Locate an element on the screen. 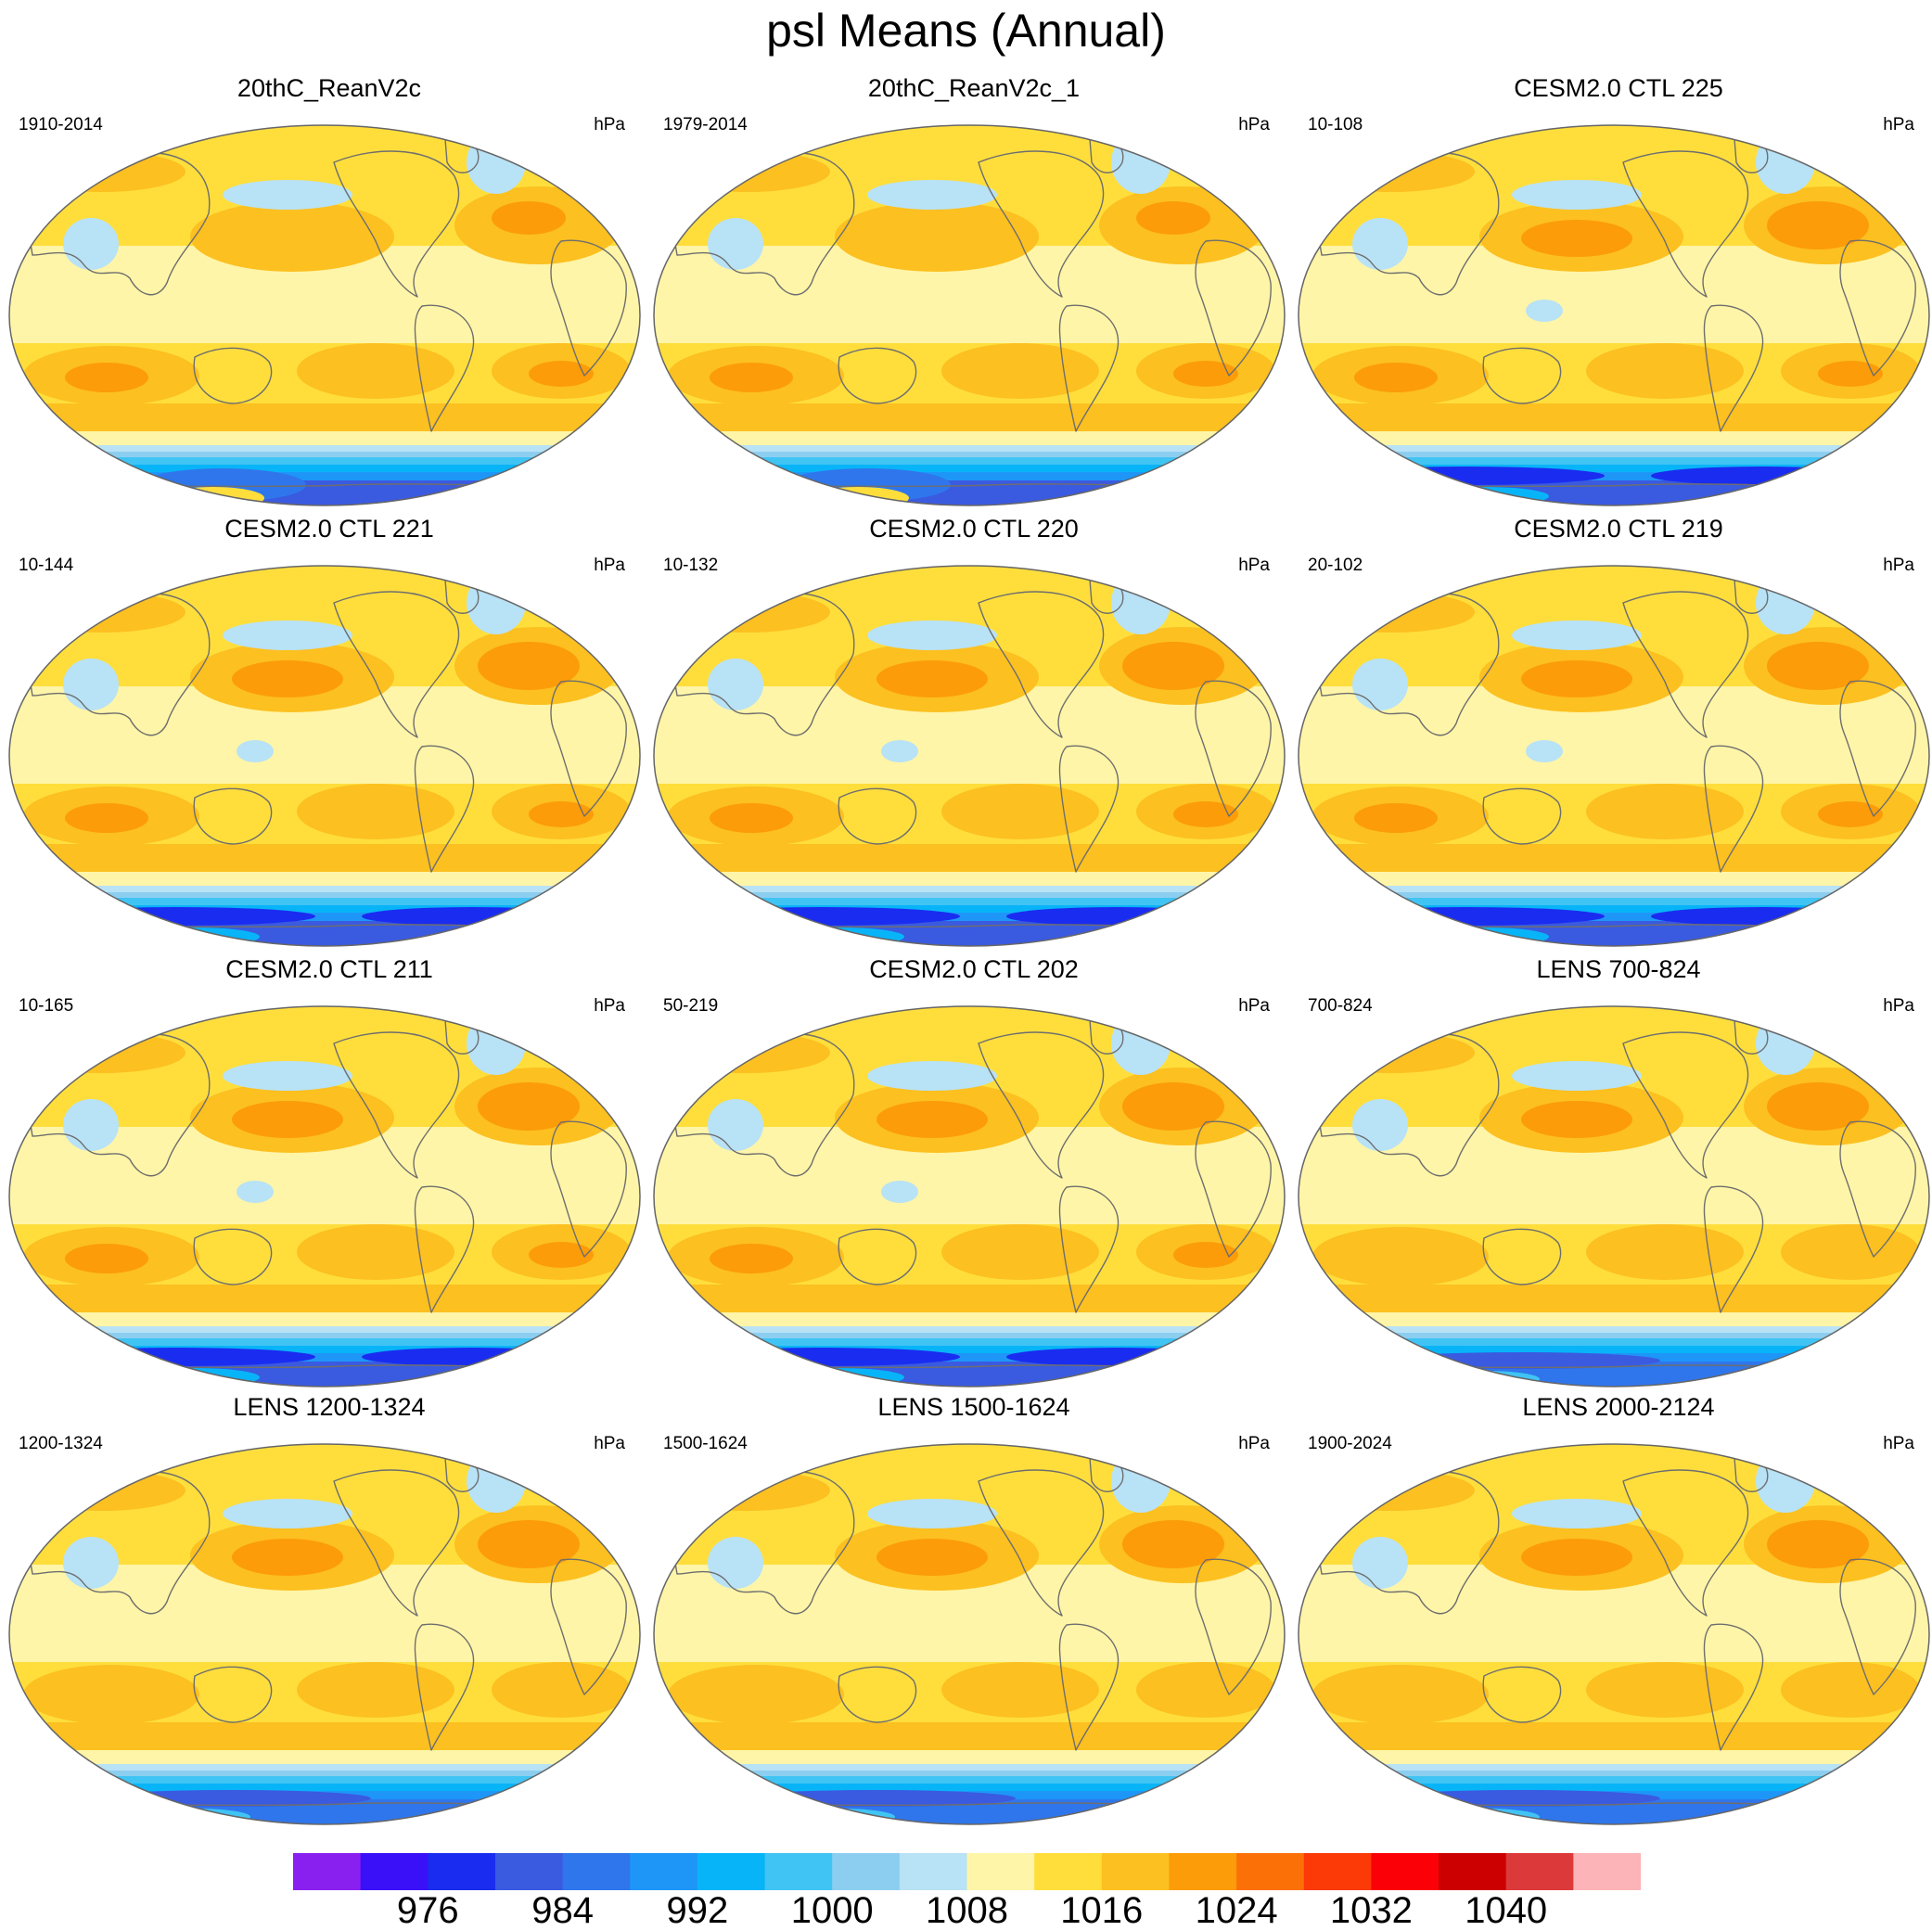 Image resolution: width=1932 pixels, height=1931 pixels. map-plot is located at coordinates (969, 315).